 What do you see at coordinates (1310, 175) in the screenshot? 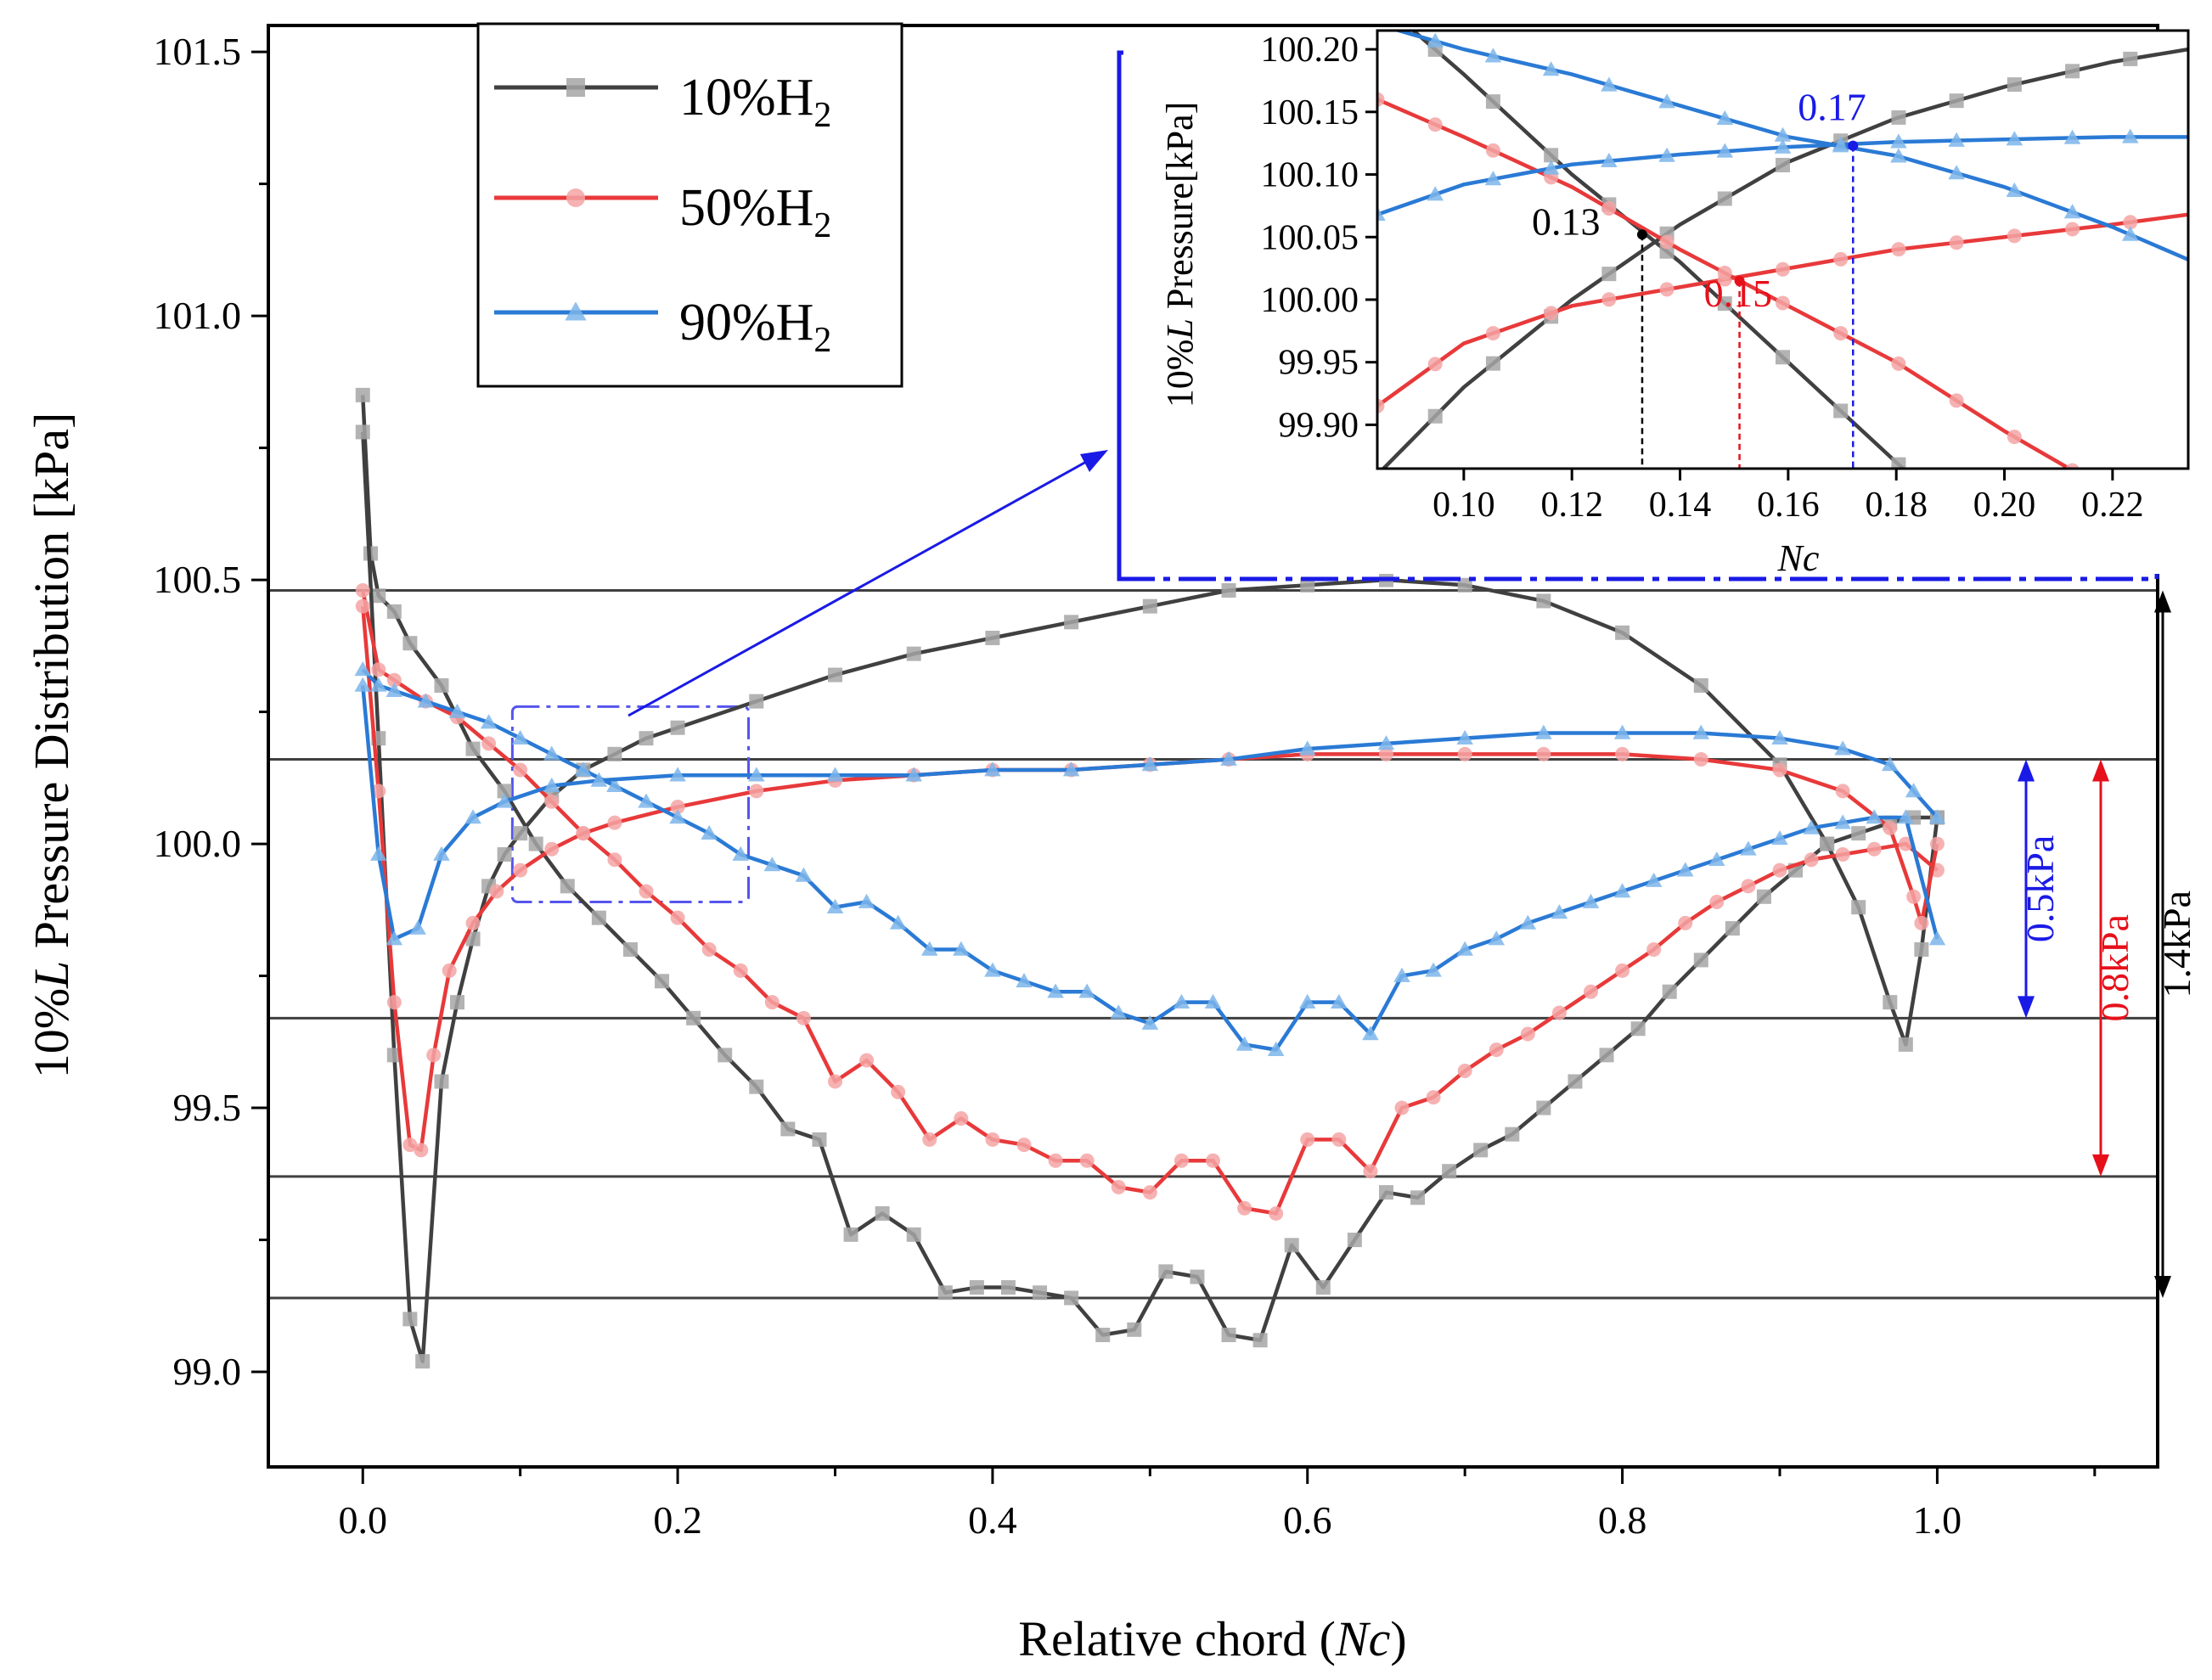
I see `inset-y-tick-label: 100.10` at bounding box center [1310, 175].